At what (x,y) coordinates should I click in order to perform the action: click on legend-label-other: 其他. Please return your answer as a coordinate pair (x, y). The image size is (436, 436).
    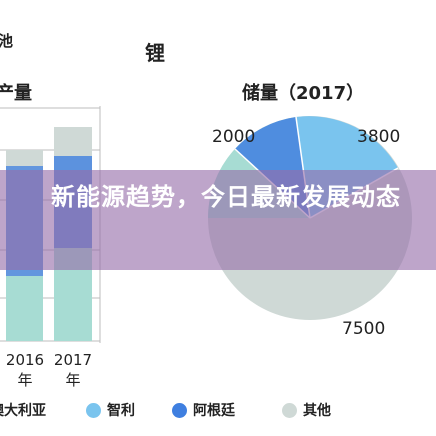
    Looking at the image, I should click on (317, 411).